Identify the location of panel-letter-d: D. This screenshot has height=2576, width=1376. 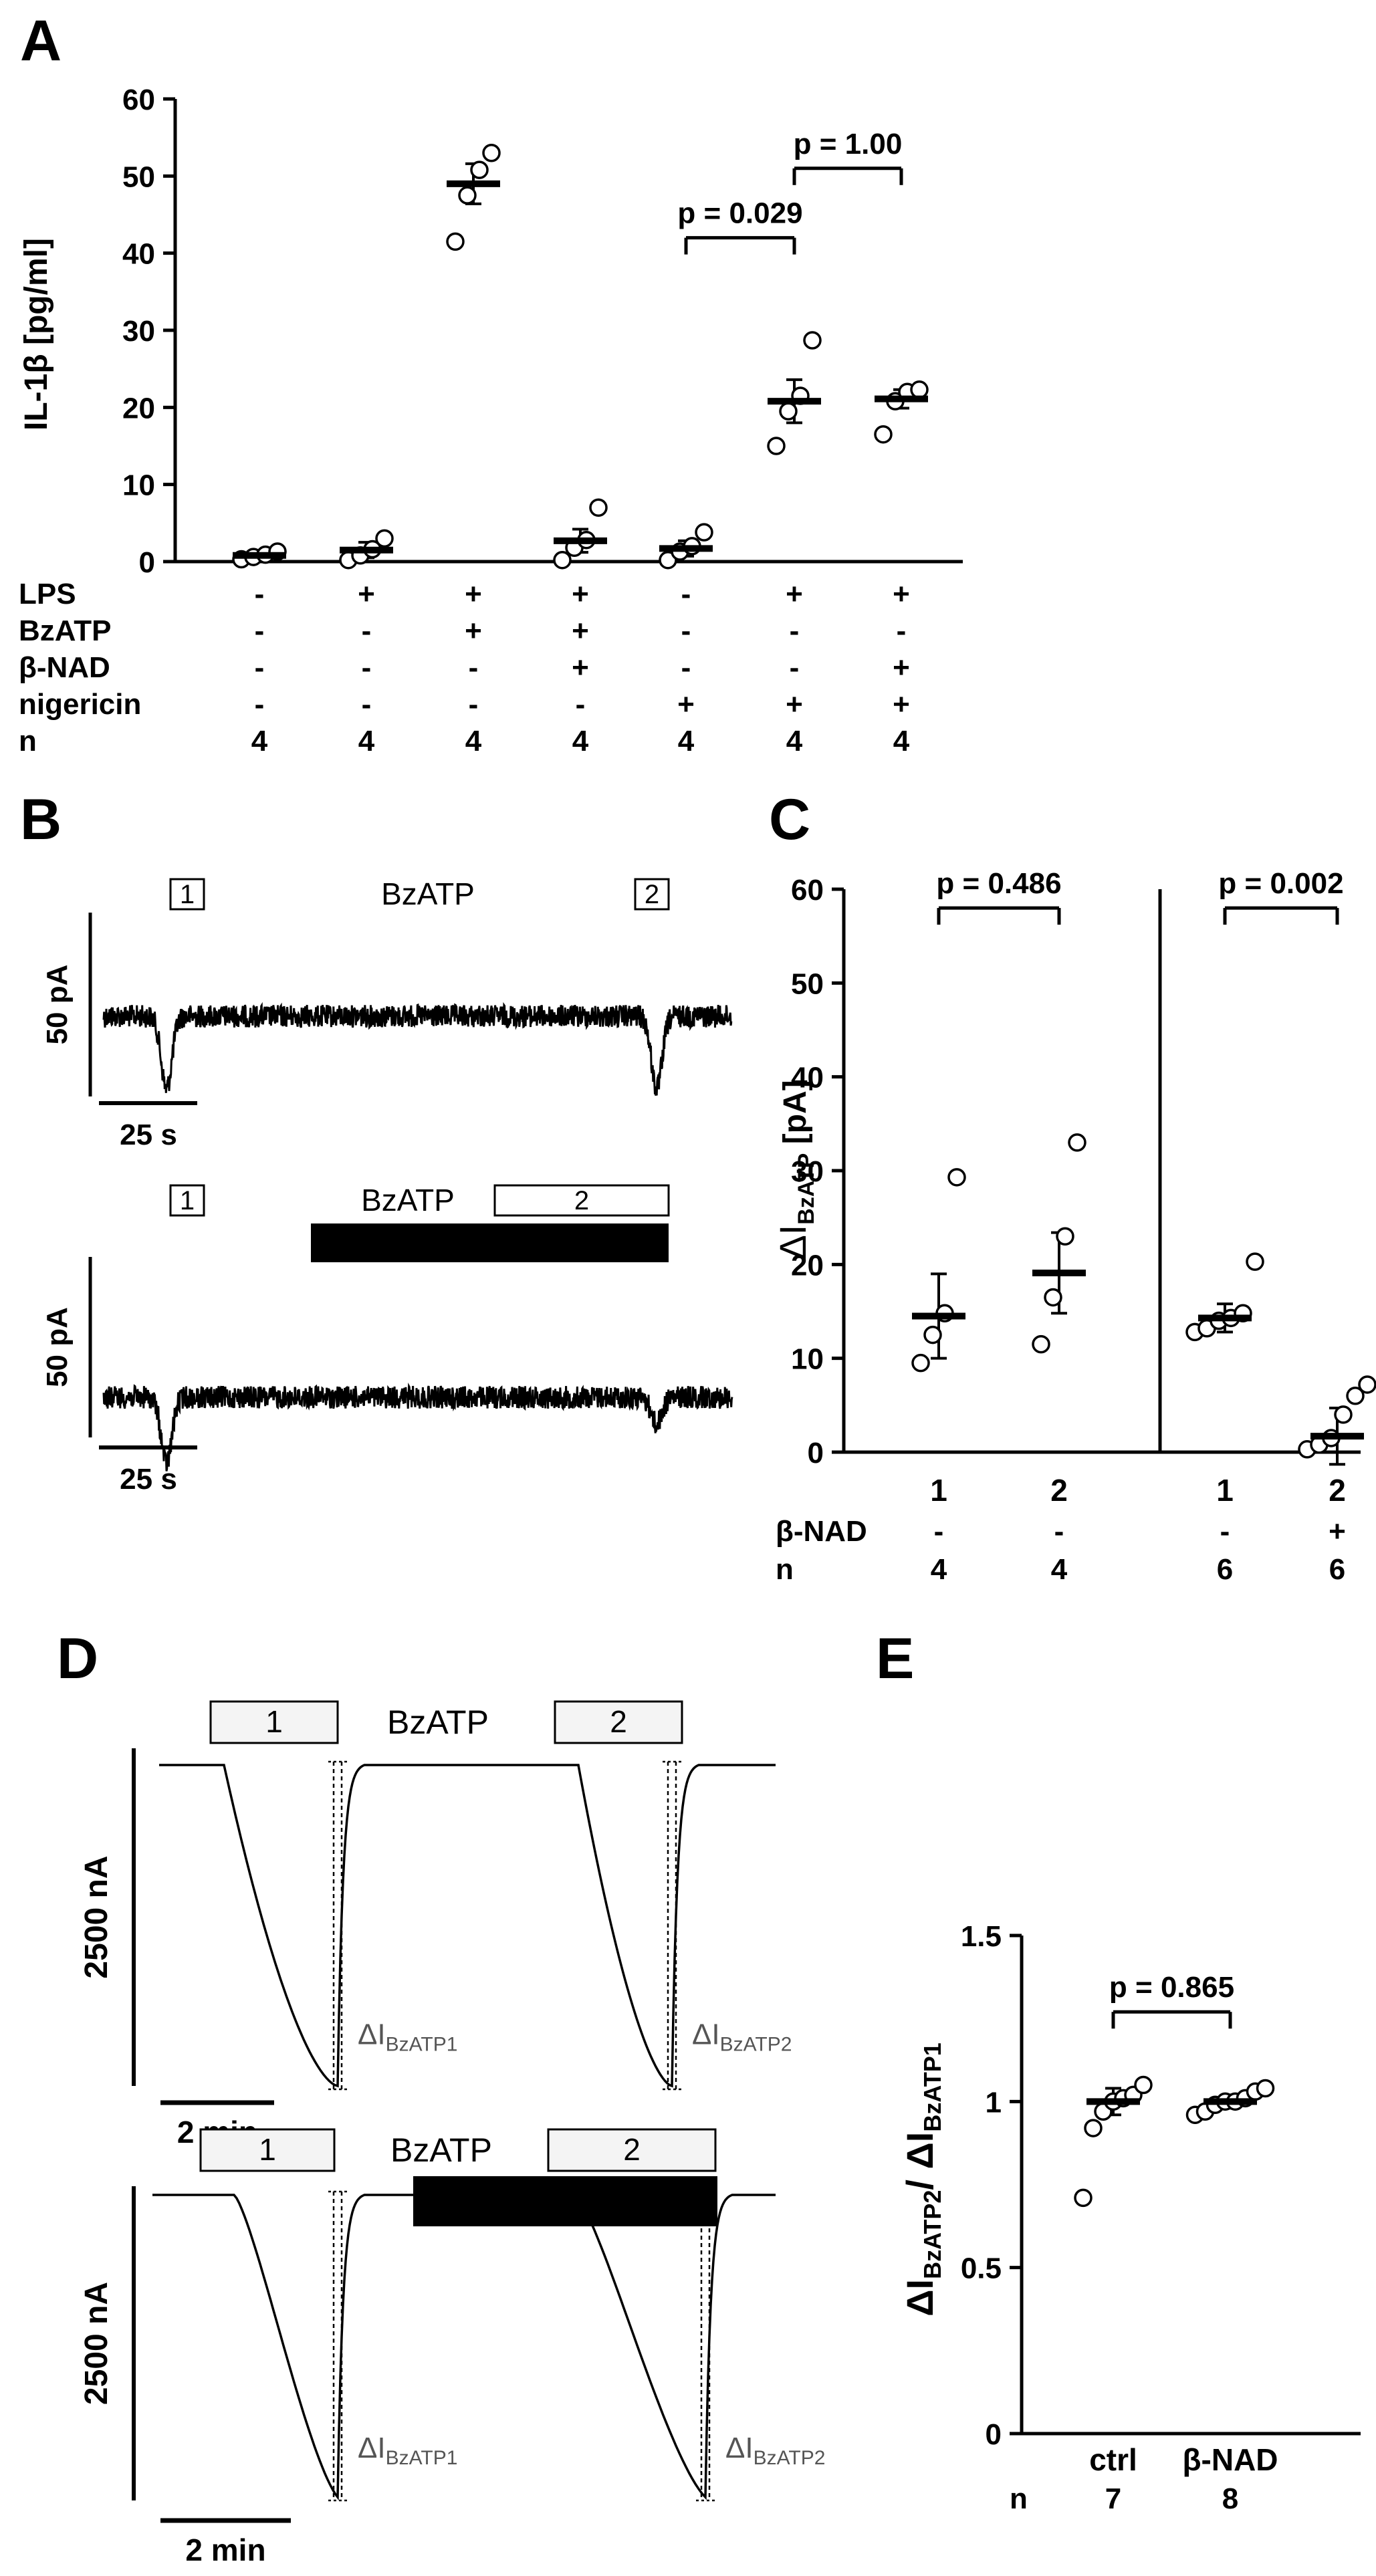
(78, 1659).